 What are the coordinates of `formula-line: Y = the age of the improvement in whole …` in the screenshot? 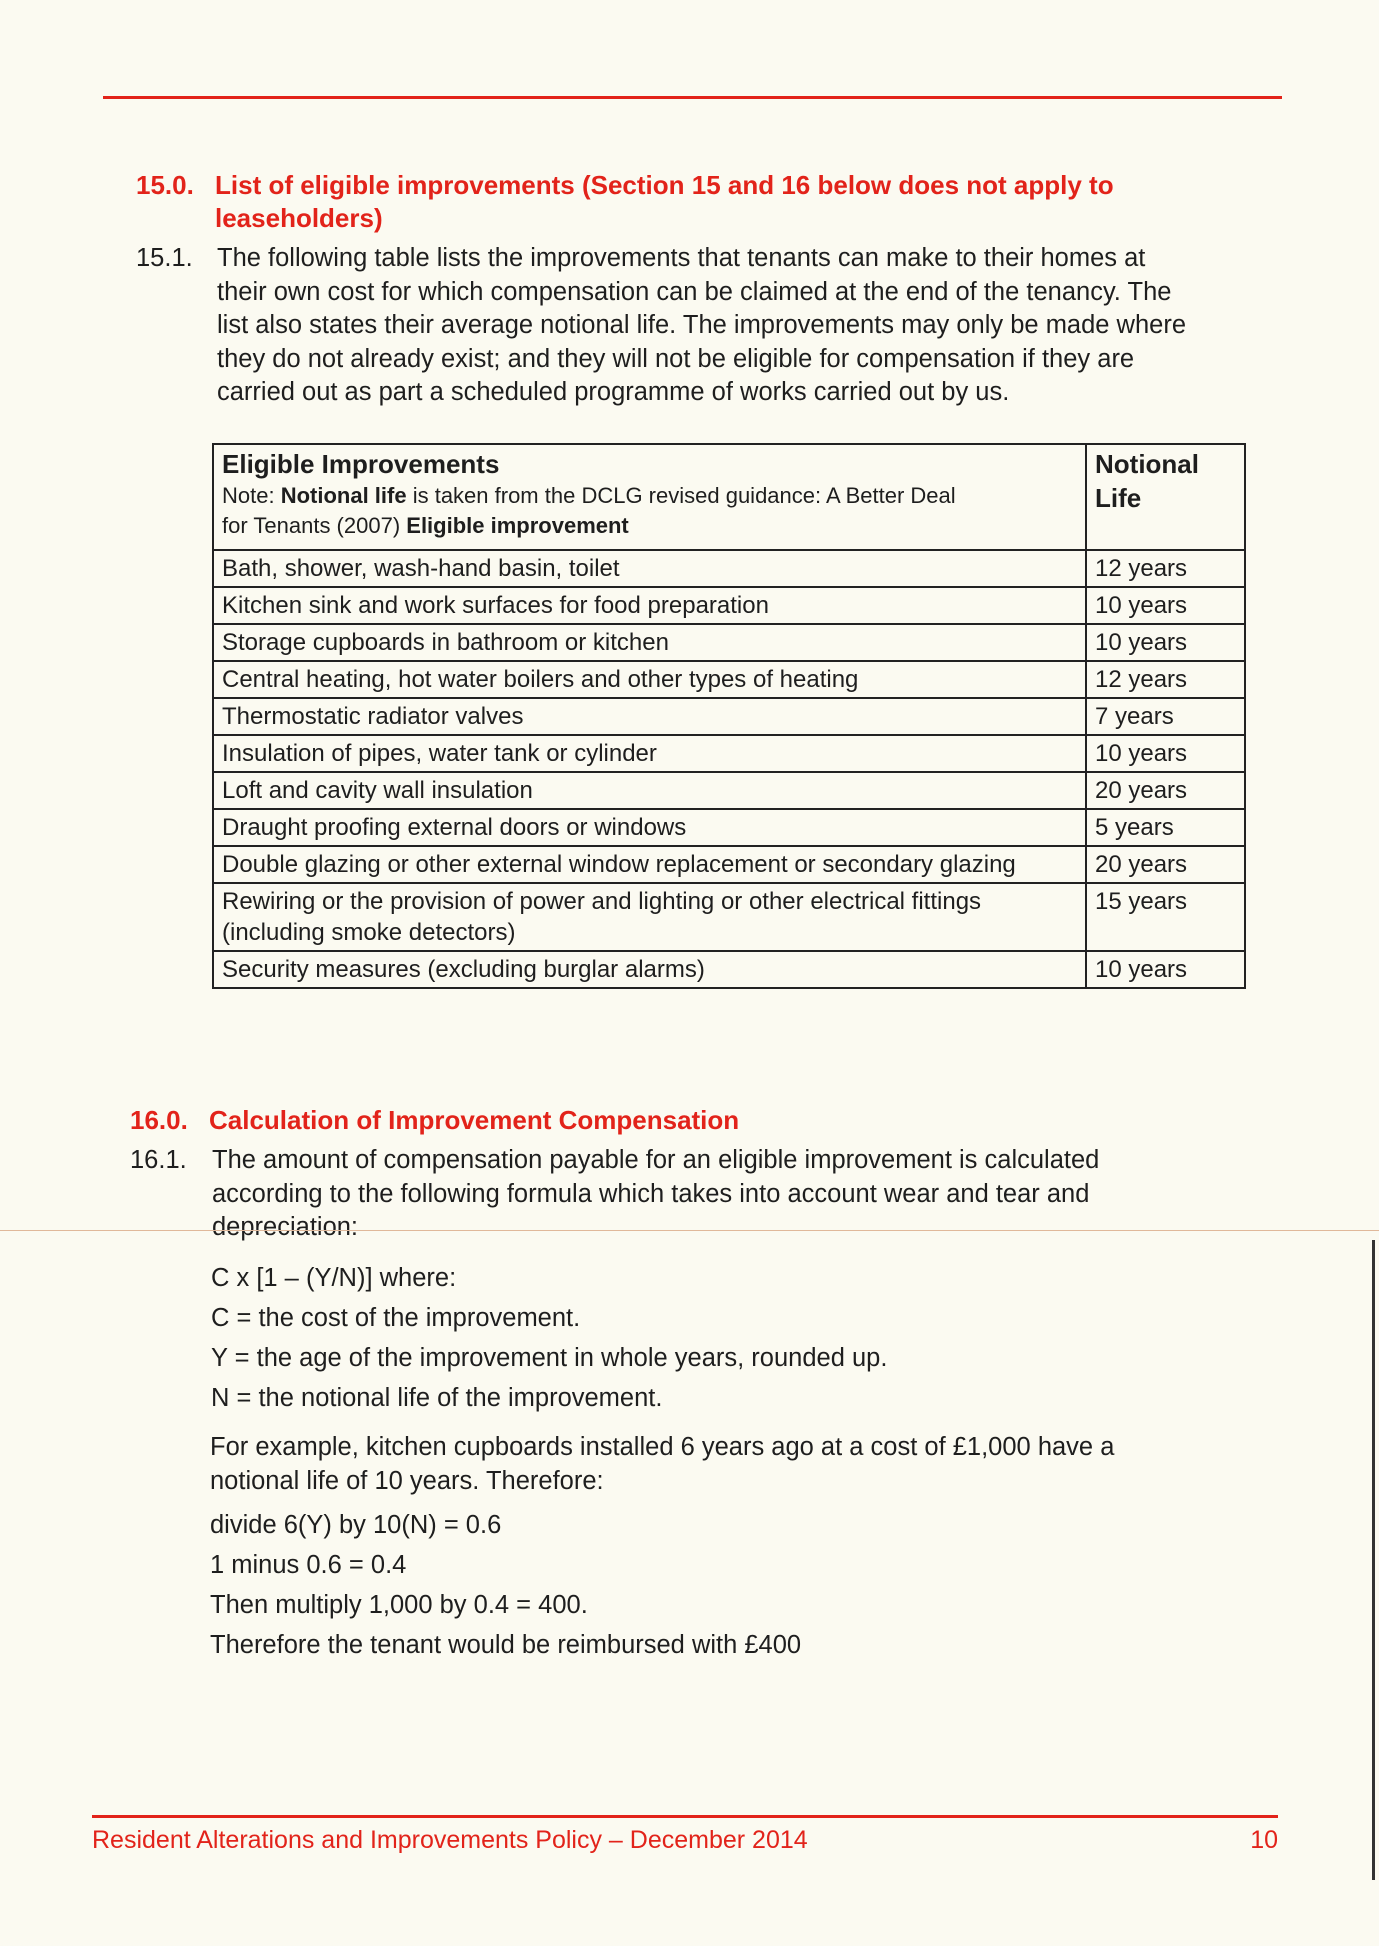 It's located at (549, 1358).